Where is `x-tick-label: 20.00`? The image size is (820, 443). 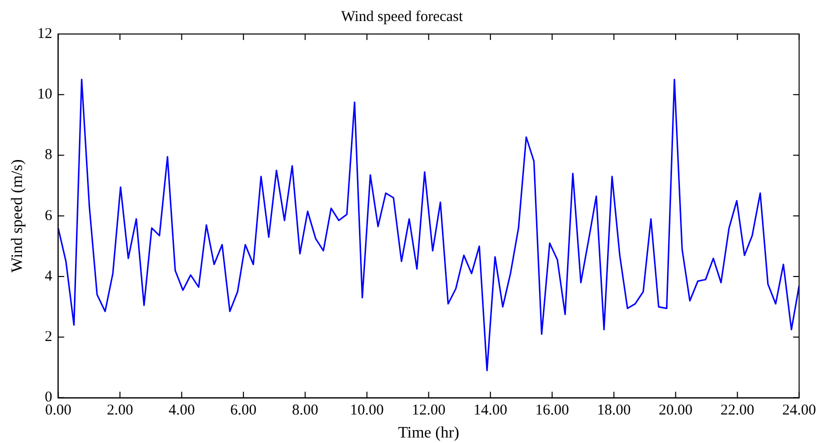 x-tick-label: 20.00 is located at coordinates (675, 410).